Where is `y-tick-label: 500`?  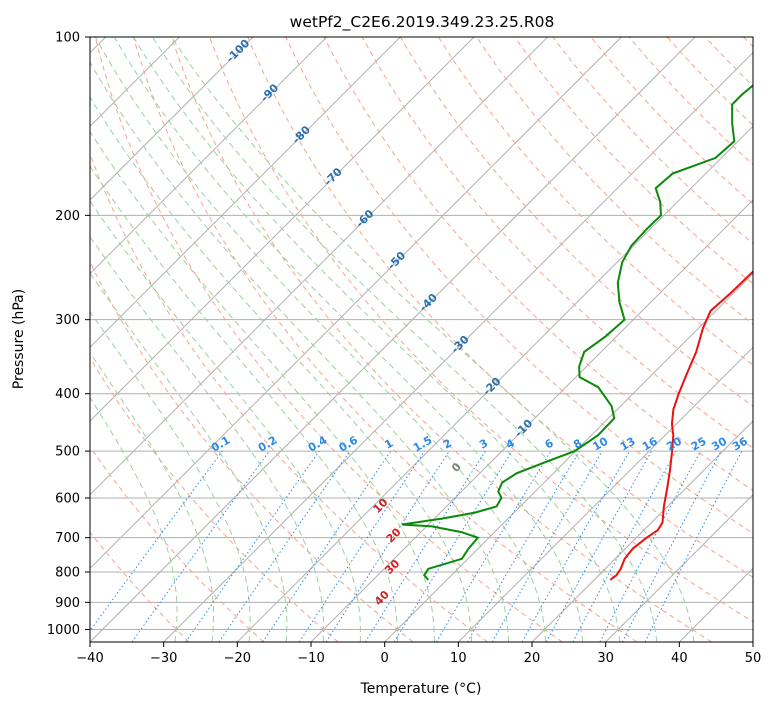 y-tick-label: 500 is located at coordinates (67, 452).